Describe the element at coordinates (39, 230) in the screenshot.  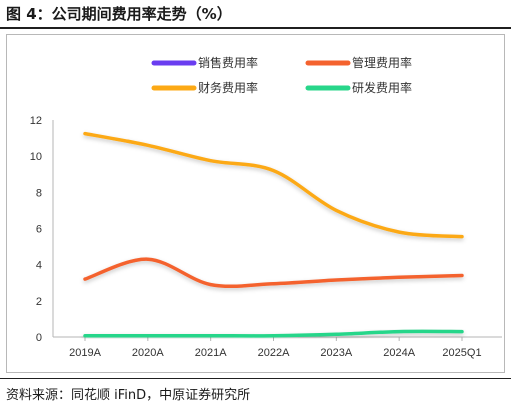
I see `y-tick-label: 6` at that location.